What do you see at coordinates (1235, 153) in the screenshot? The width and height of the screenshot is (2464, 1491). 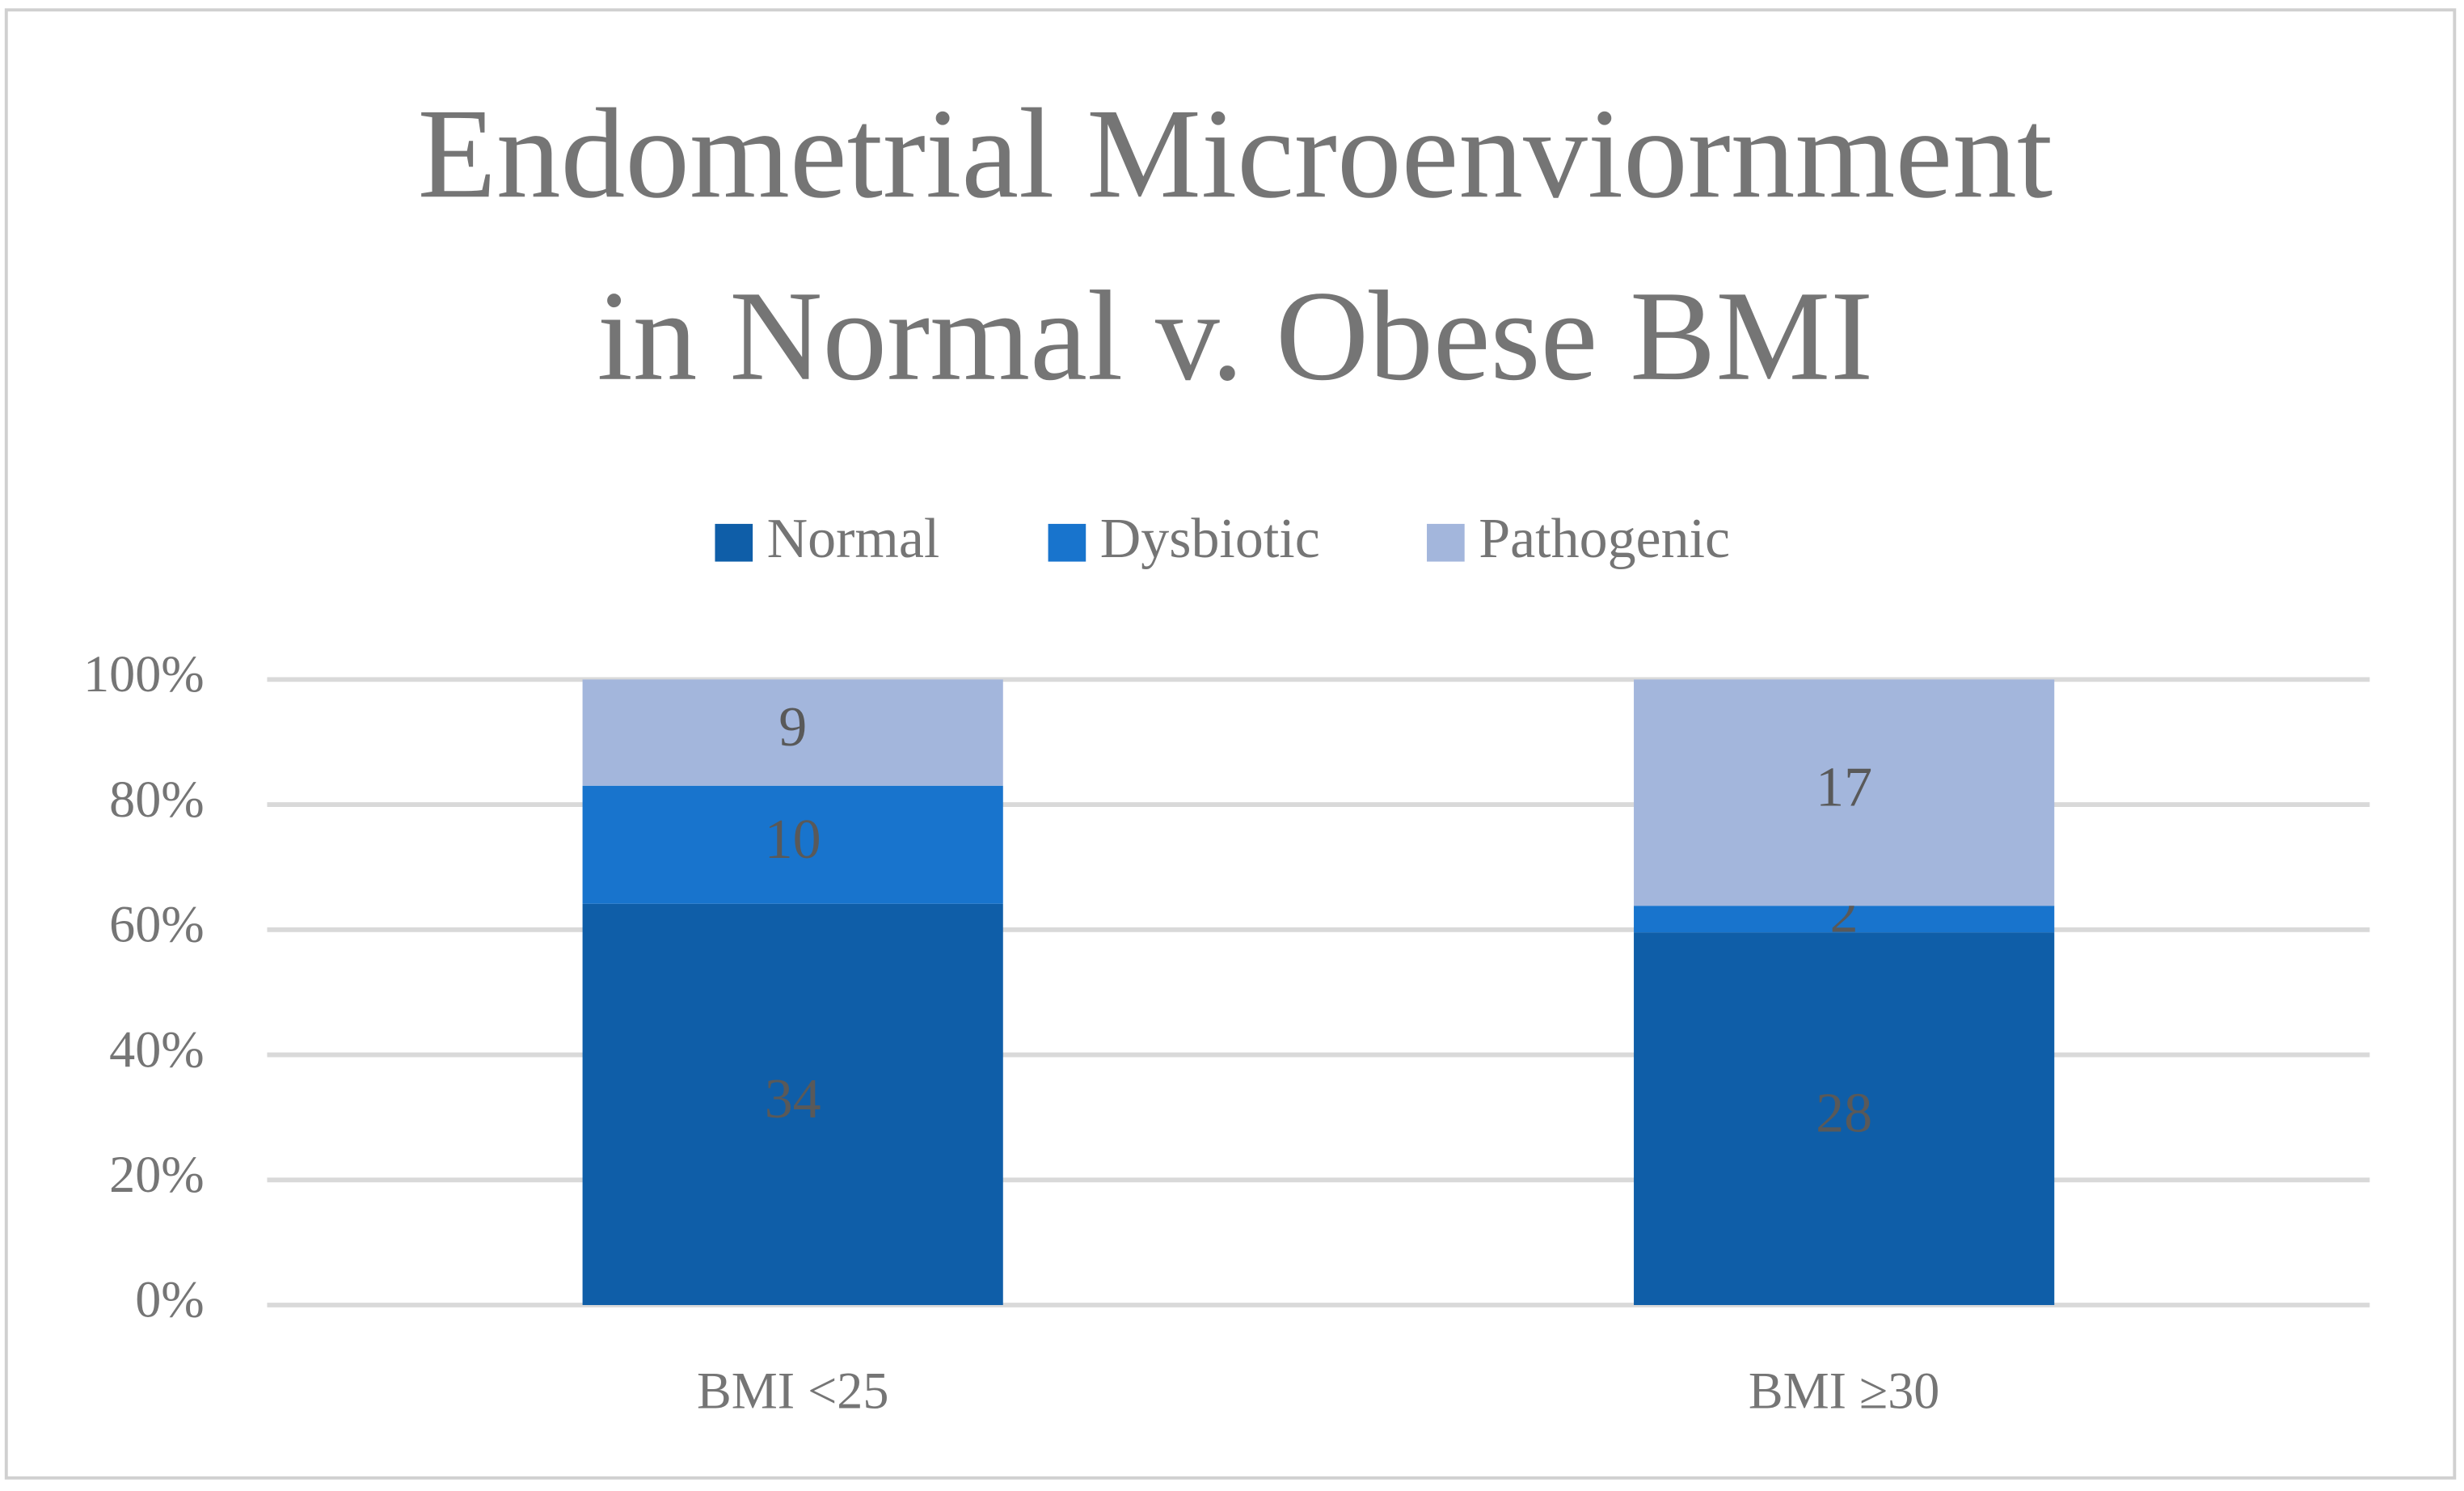 I see `chart-title: Endometrial Microenviornment` at bounding box center [1235, 153].